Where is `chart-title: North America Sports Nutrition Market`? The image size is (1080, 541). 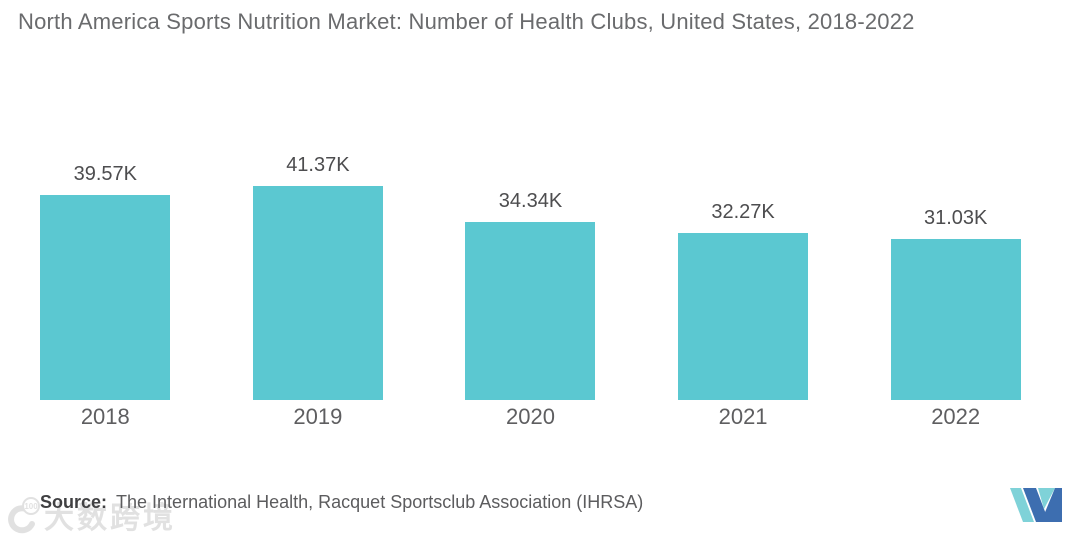 chart-title: North America Sports Nutrition Market is located at coordinates (466, 21).